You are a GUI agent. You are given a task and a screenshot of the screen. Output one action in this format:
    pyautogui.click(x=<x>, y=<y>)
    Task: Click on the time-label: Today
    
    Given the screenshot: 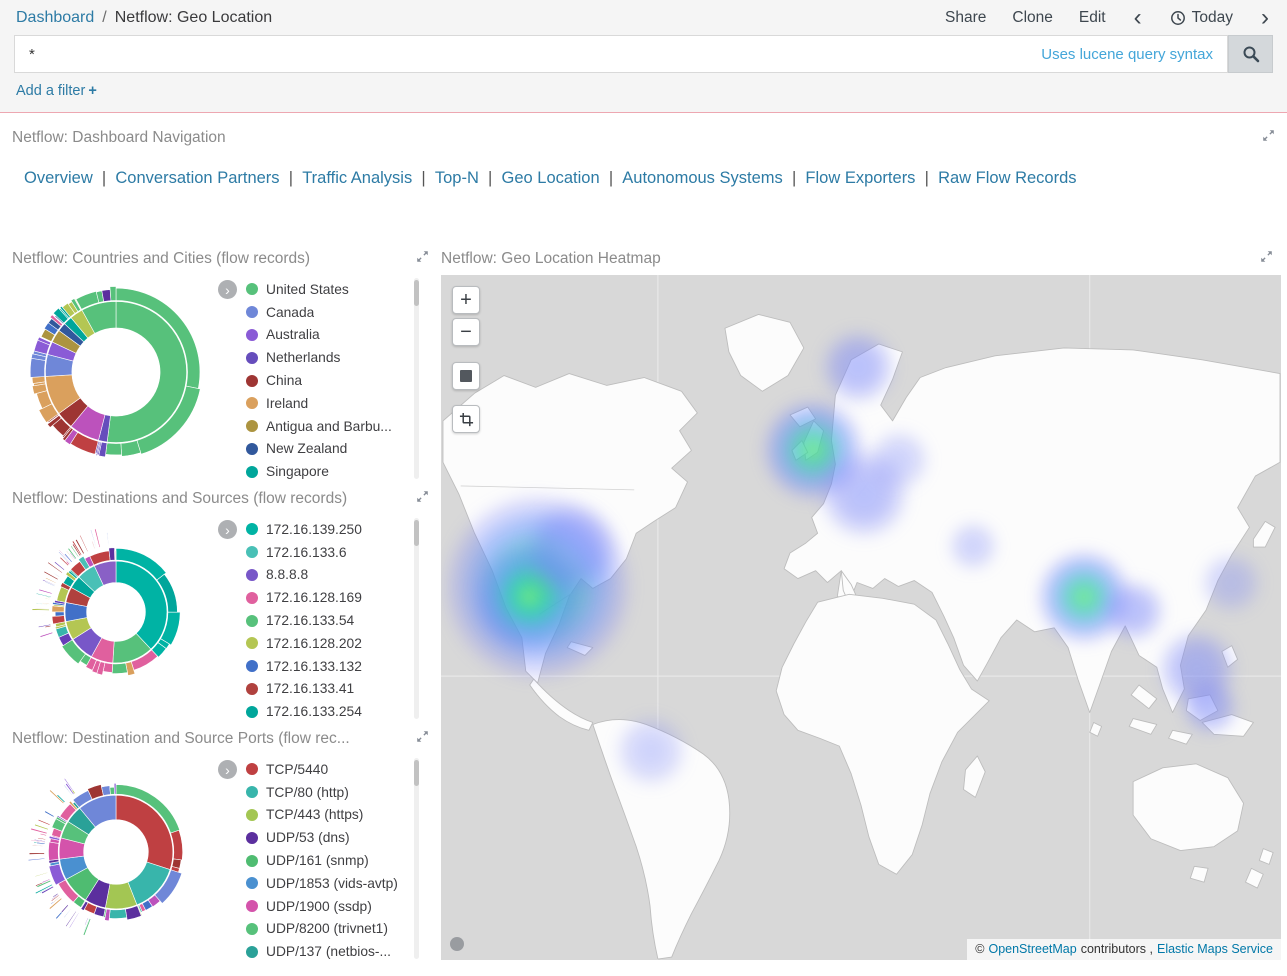 What is the action you would take?
    pyautogui.click(x=1212, y=17)
    